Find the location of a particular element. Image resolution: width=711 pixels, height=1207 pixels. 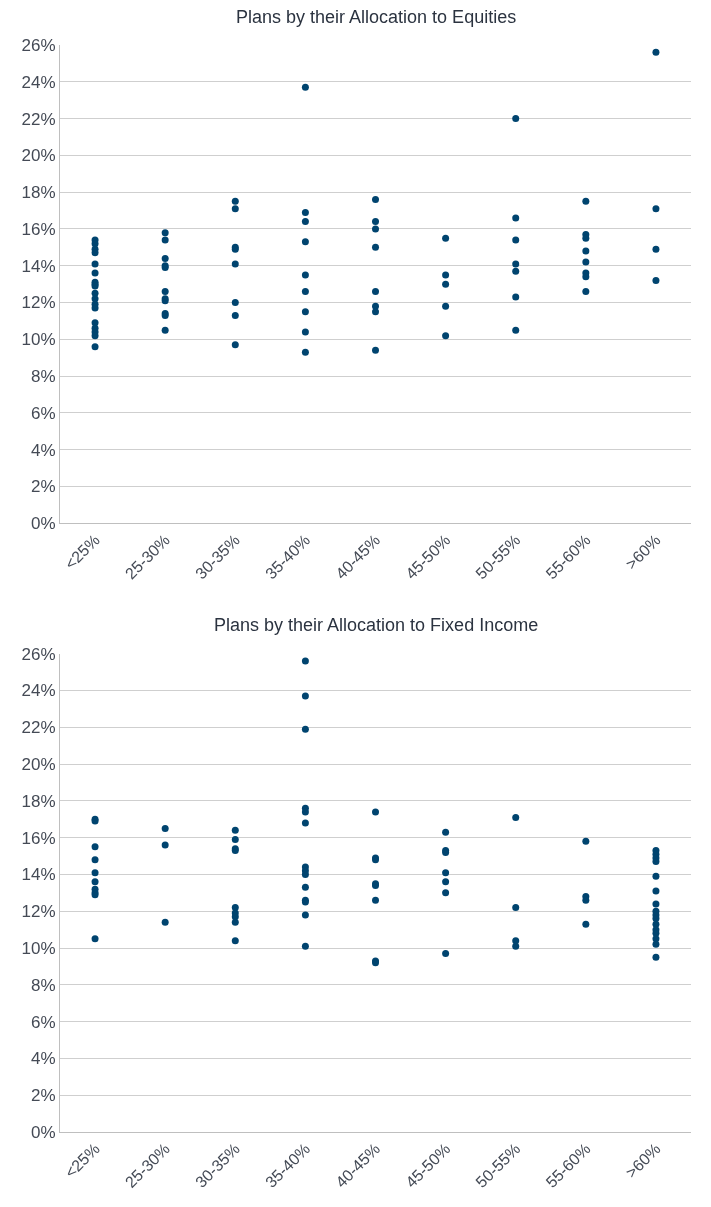

chart-title: Plans by their Allocation to Equities is located at coordinates (376, 17).